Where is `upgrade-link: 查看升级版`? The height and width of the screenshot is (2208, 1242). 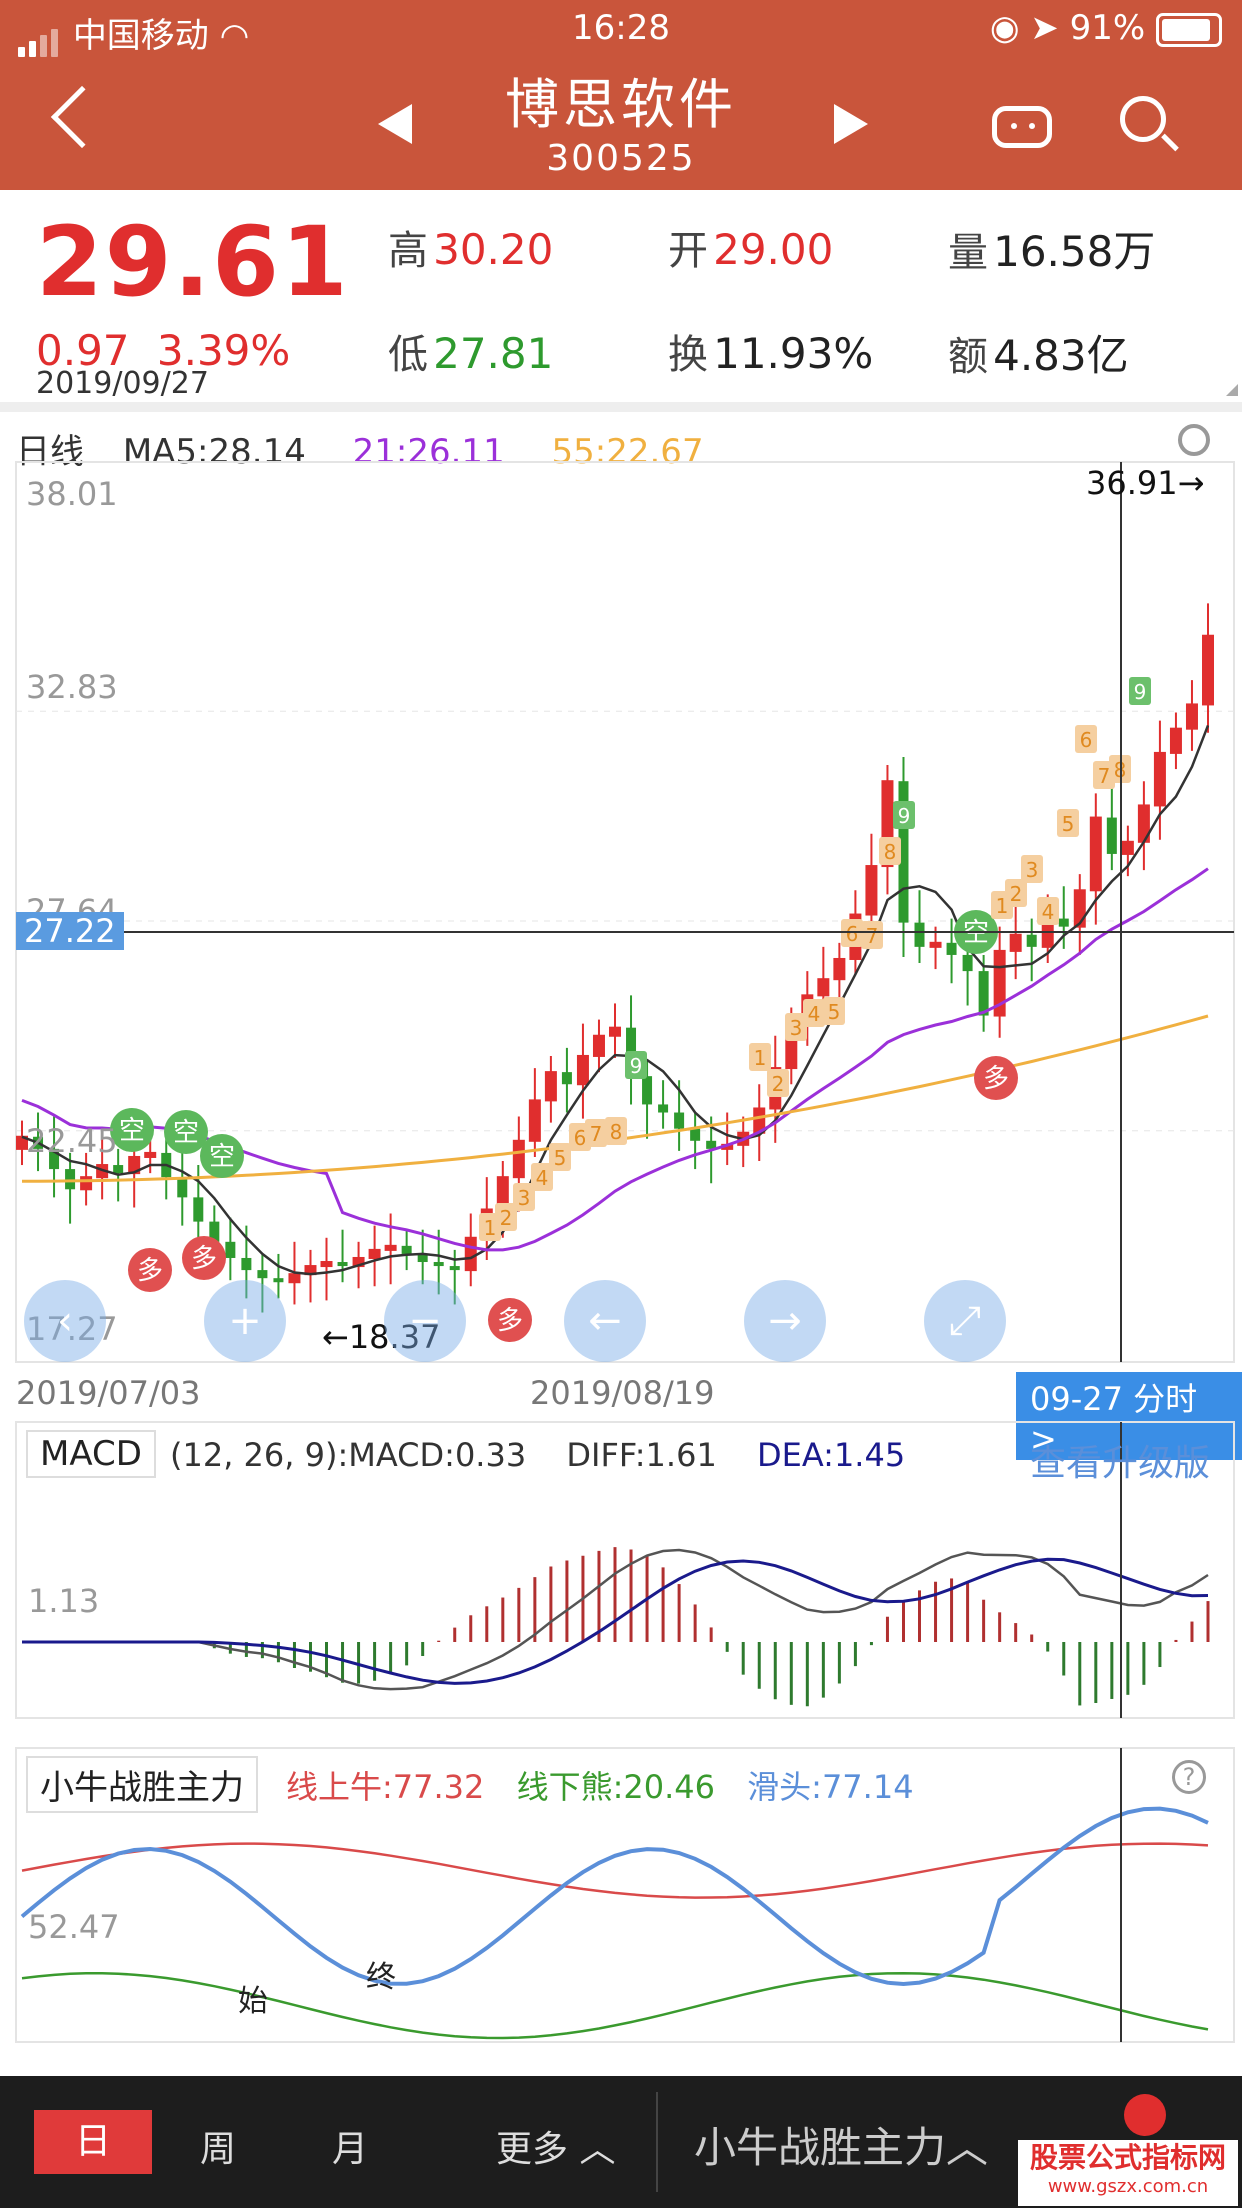 upgrade-link: 查看升级版 is located at coordinates (1120, 1463).